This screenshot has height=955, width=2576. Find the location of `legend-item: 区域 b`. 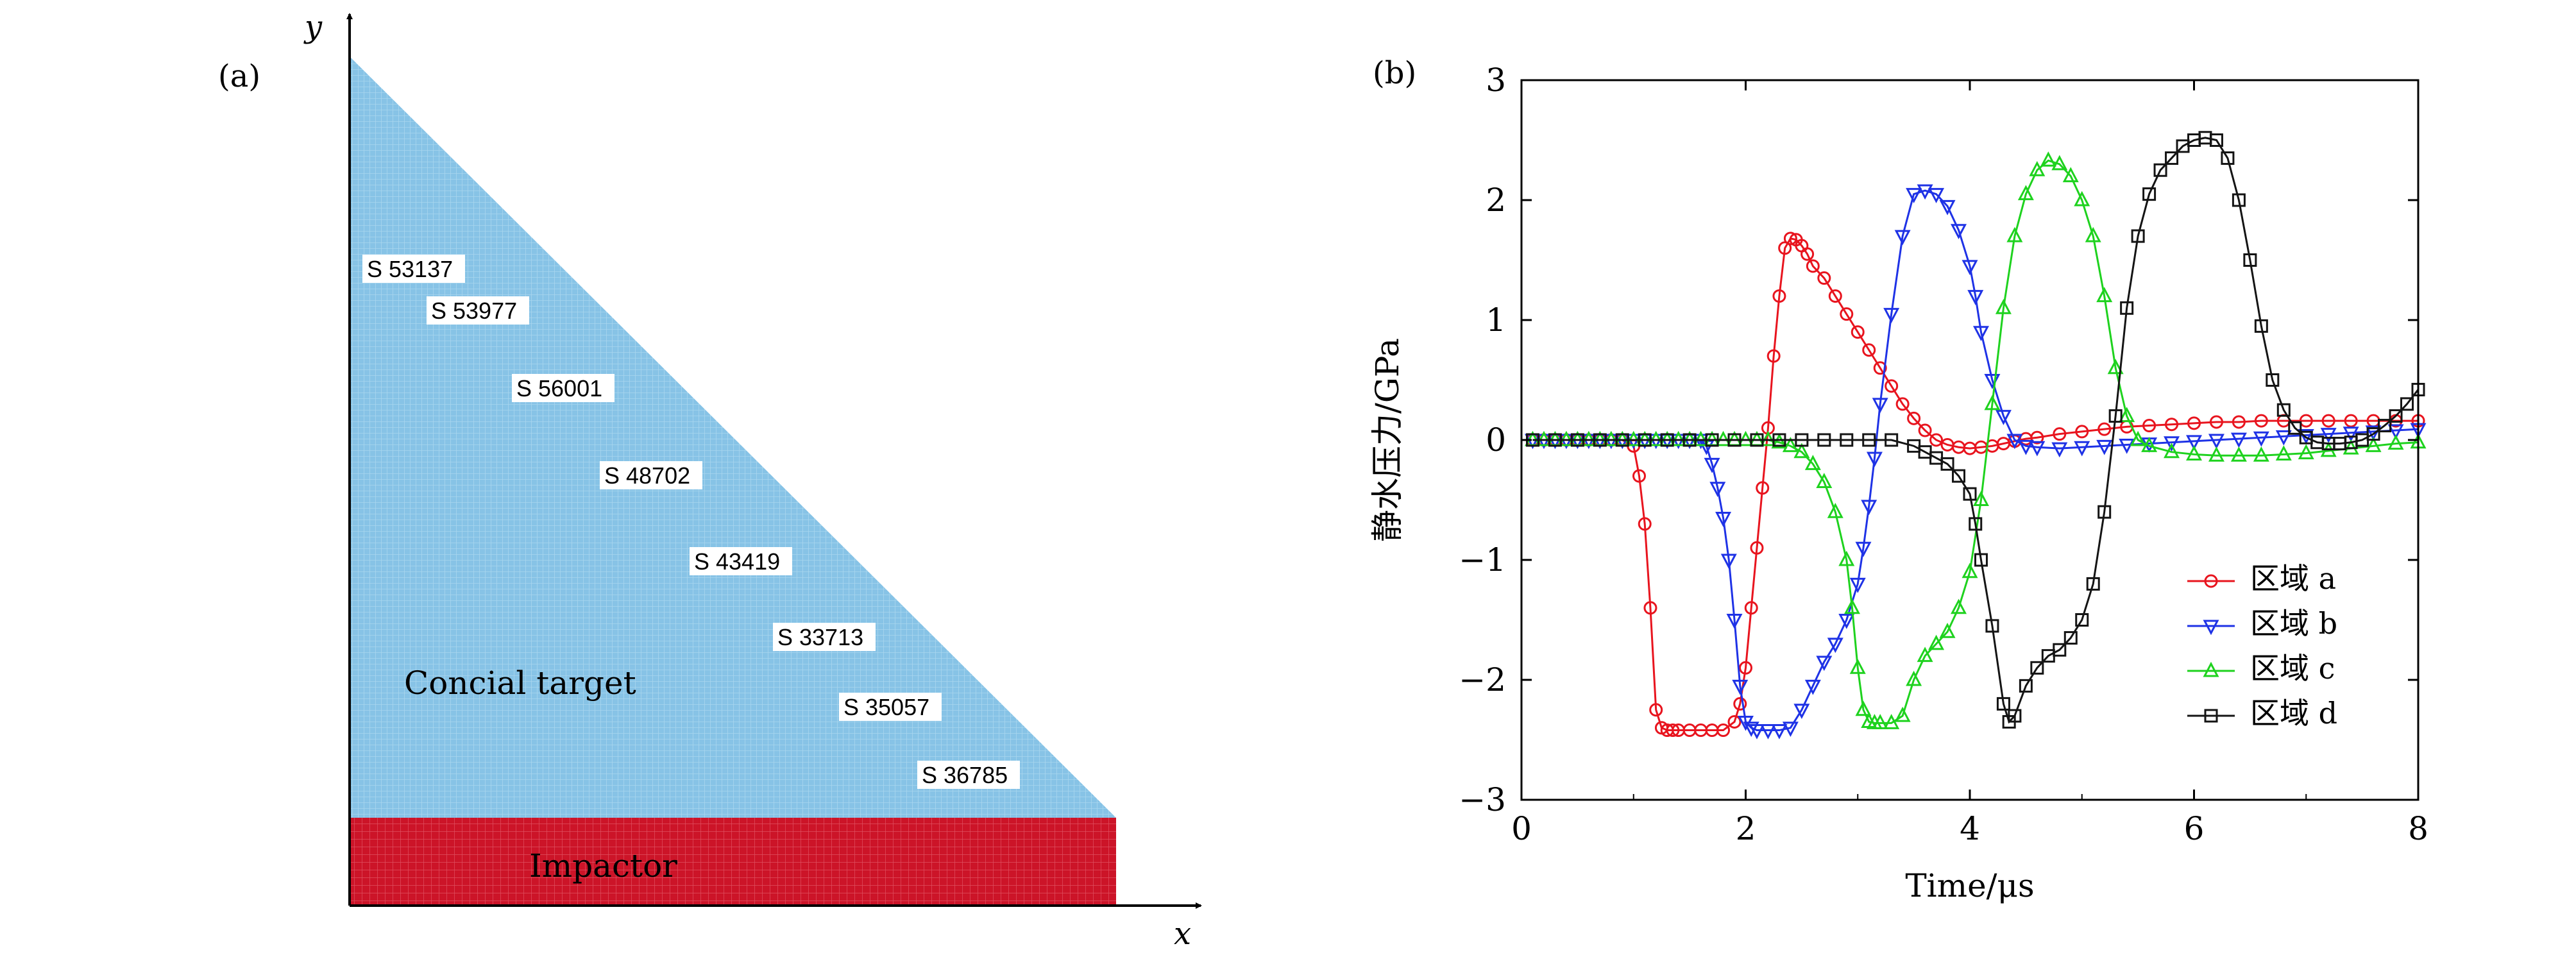

legend-item: 区域 b is located at coordinates (2262, 623).